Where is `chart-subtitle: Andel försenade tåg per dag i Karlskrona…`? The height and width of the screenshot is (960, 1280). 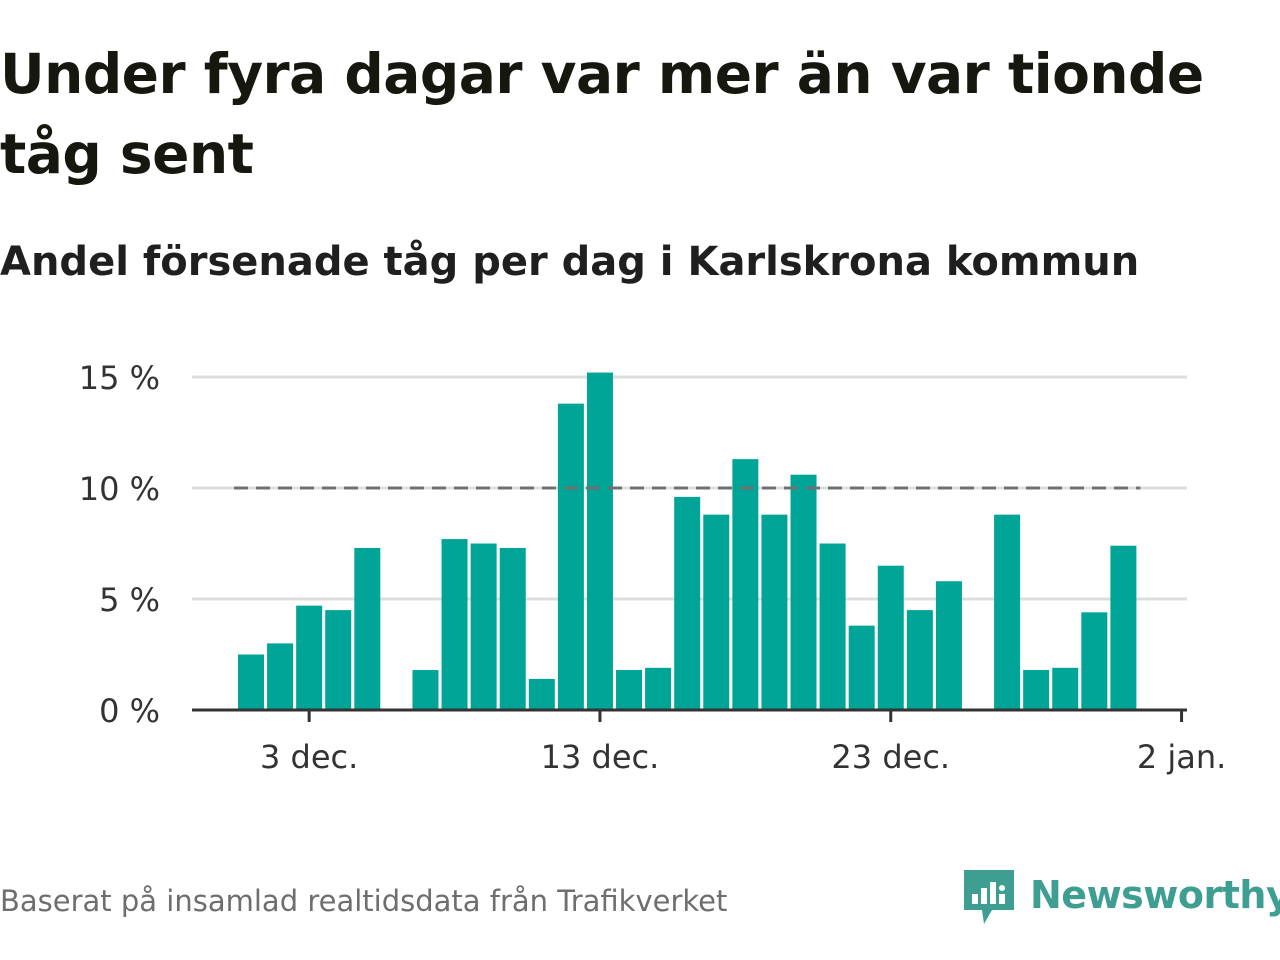 chart-subtitle: Andel försenade tåg per dag i Karlskrona… is located at coordinates (570, 262).